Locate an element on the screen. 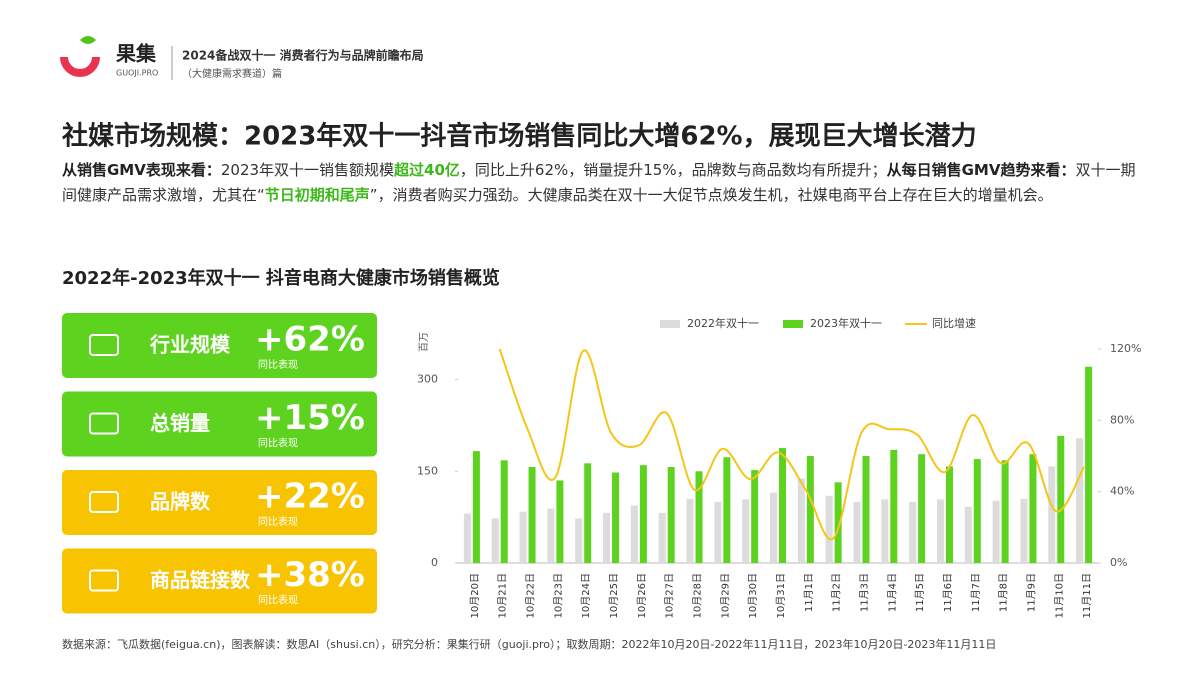 The image size is (1200, 675). x-tick-label: 11月6日 is located at coordinates (948, 592).